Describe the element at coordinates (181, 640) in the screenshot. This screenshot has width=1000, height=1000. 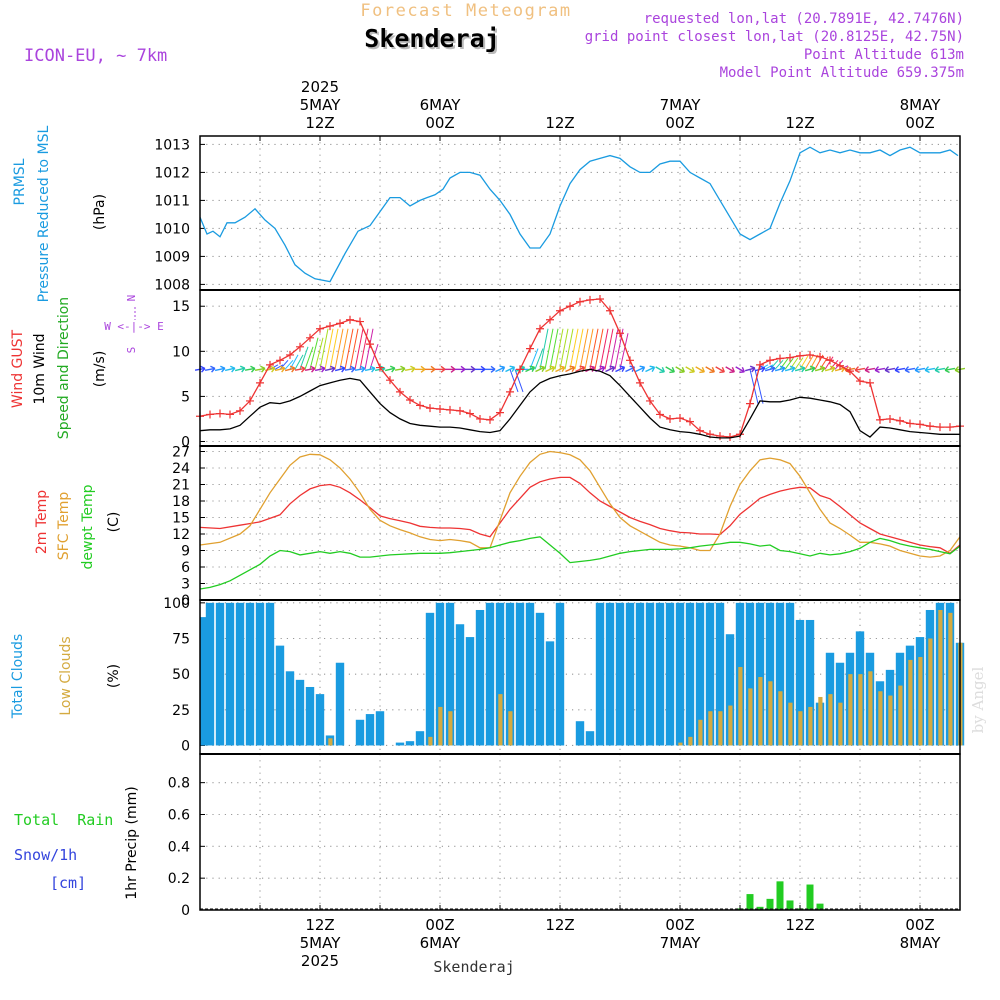
I see `ytick-3-3: 75` at that location.